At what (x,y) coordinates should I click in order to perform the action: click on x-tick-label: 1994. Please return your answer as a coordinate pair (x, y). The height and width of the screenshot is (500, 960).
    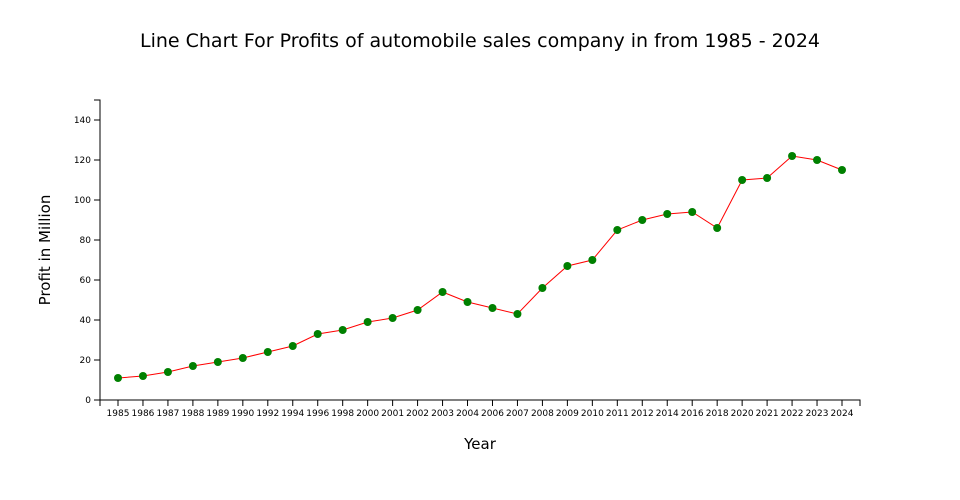
    Looking at the image, I should click on (292, 414).